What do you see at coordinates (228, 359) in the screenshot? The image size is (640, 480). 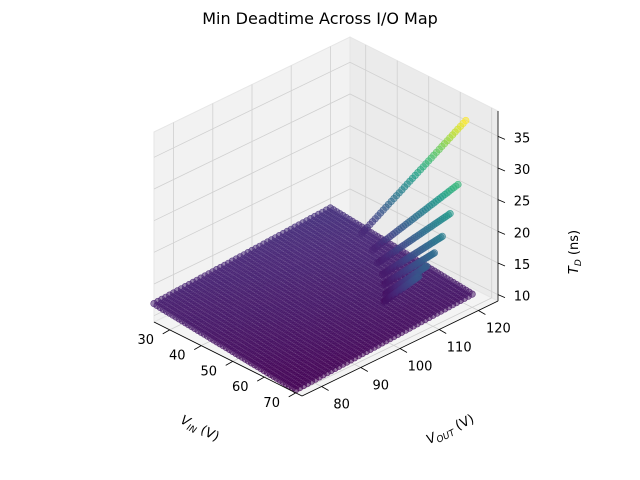 I see `x-axis-line` at bounding box center [228, 359].